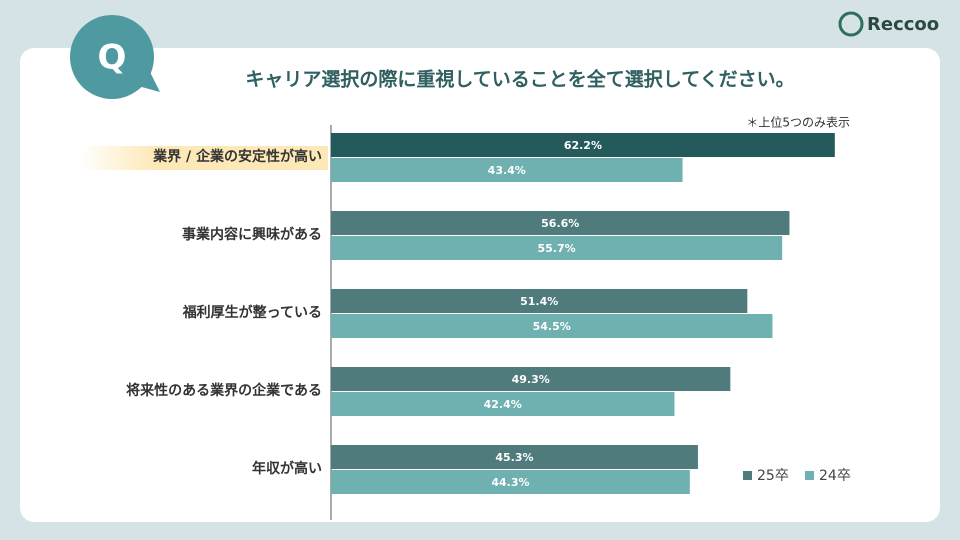 This screenshot has width=960, height=540. I want to click on highlight, so click(204, 158).